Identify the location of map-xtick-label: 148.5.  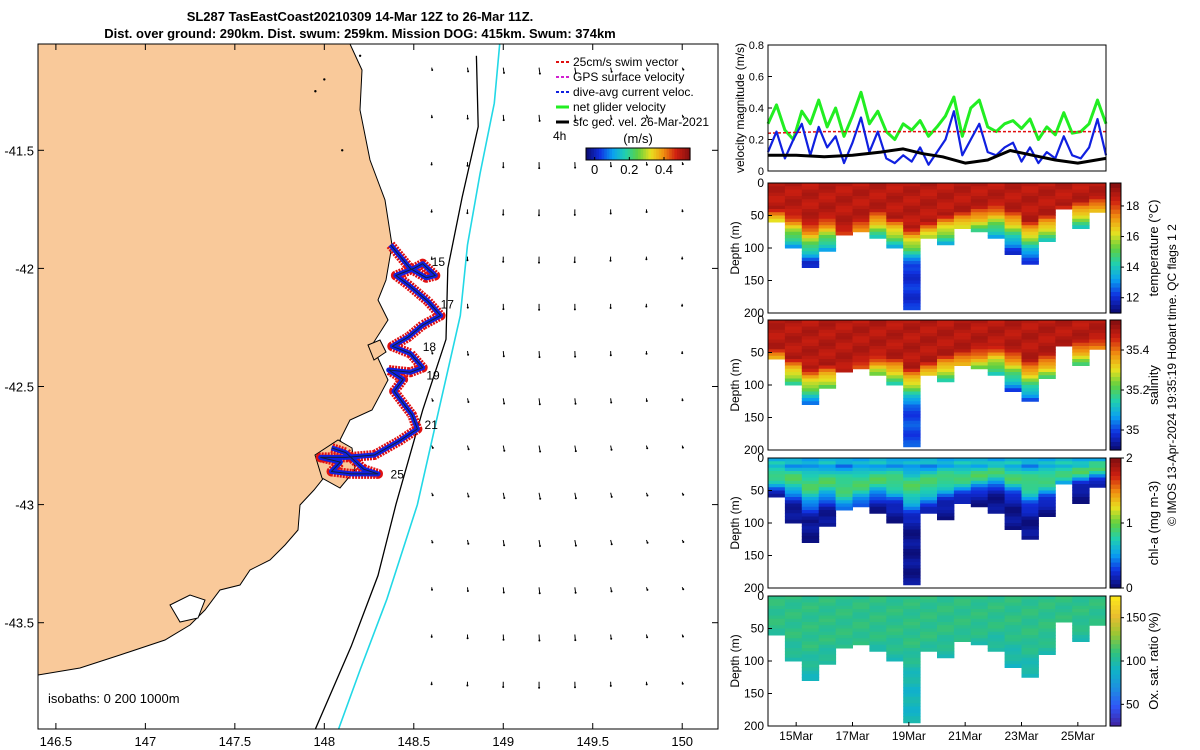
(414, 741).